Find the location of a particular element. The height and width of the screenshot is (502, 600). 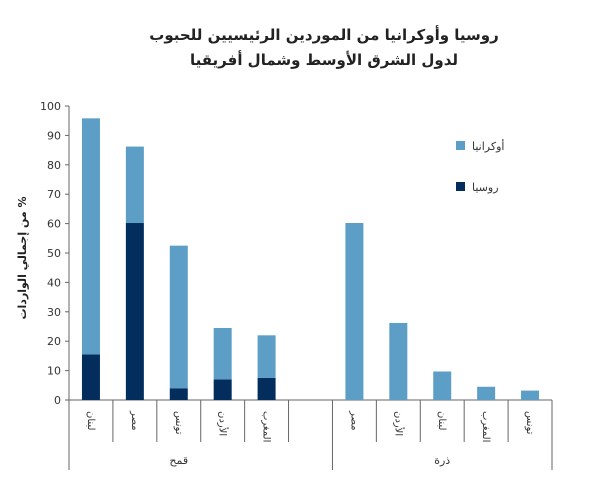

y-tick-label: 10 is located at coordinates (54, 371).